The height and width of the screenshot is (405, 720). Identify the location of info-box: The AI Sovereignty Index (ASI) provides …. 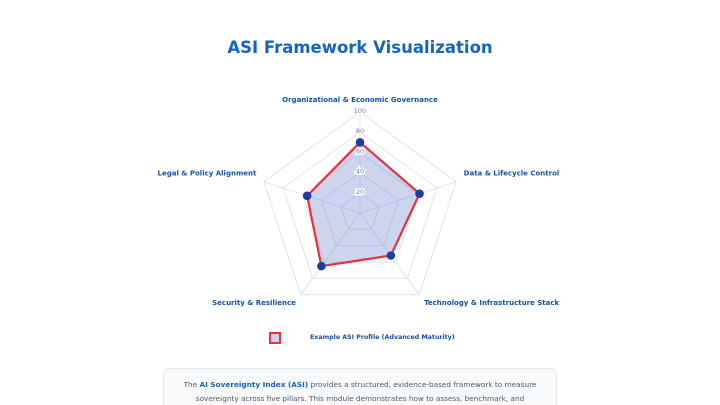
(360, 386).